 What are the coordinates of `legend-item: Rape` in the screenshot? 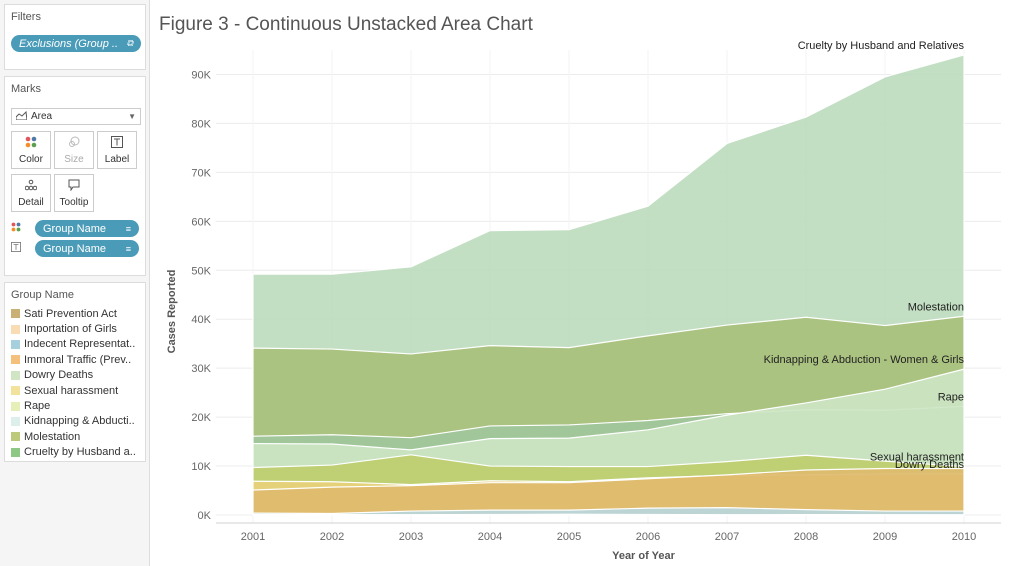 It's located at (75, 405).